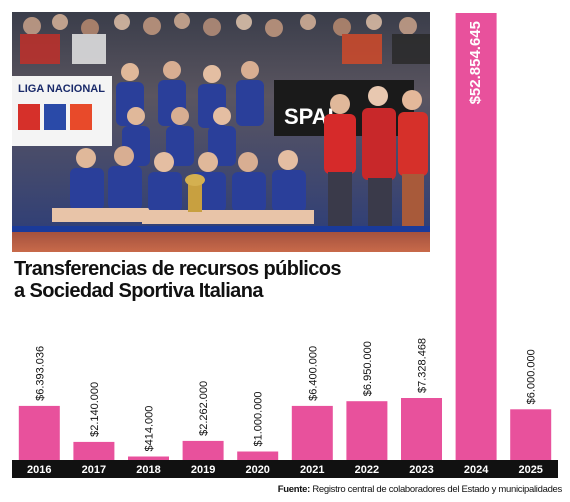 This screenshot has width=570, height=502. I want to click on bar-2022, so click(367, 430).